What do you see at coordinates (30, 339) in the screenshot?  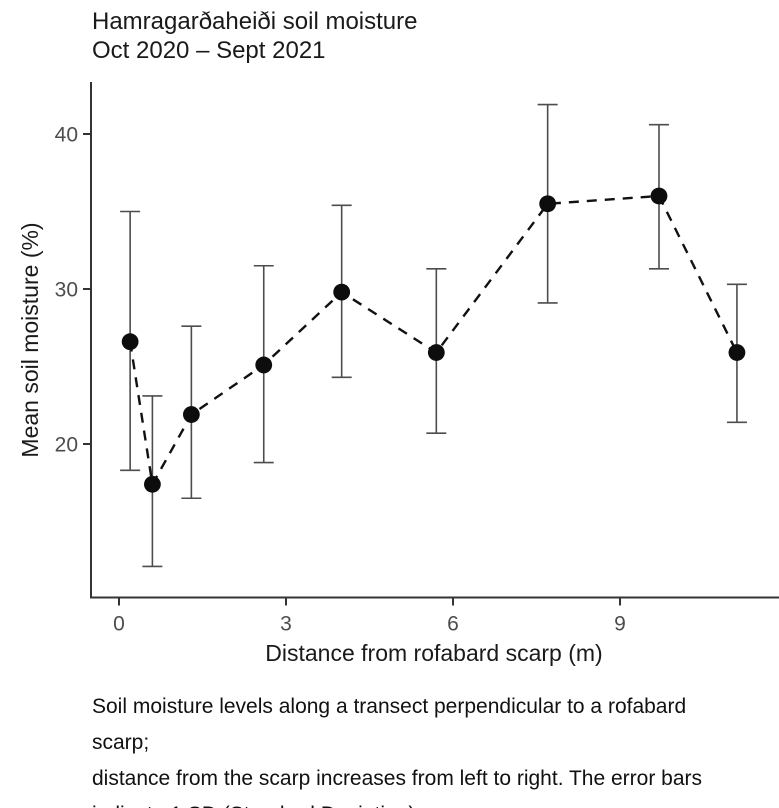 I see `y-axis-label: Mean soil moisture (%)` at bounding box center [30, 339].